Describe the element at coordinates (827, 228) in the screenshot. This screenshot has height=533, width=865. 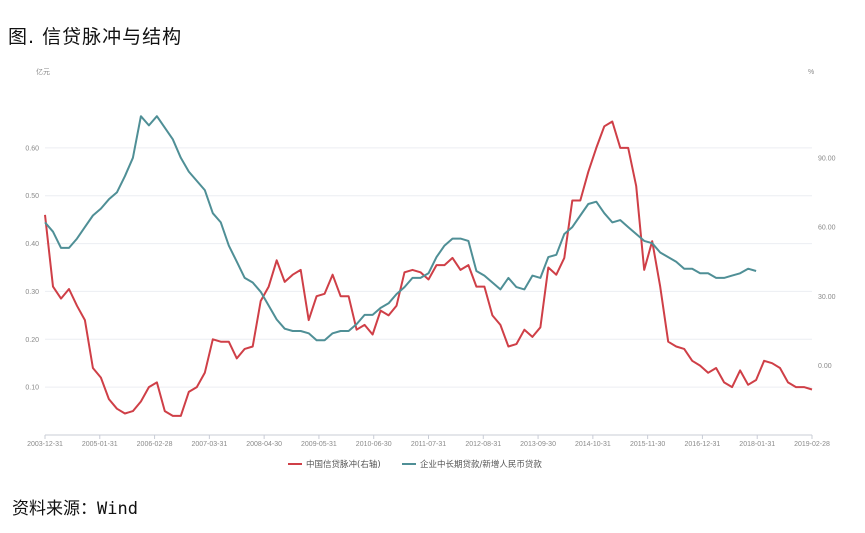
I see `right-tick-label: 60.00` at that location.